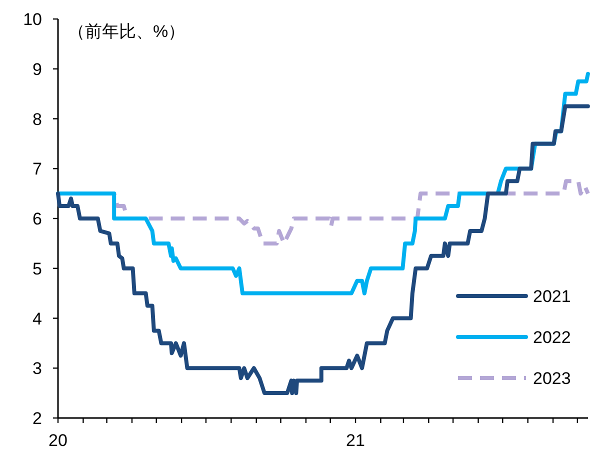 The width and height of the screenshot is (590, 454). What do you see at coordinates (127, 31) in the screenshot?
I see `y-axis-title: （前年比、%）` at bounding box center [127, 31].